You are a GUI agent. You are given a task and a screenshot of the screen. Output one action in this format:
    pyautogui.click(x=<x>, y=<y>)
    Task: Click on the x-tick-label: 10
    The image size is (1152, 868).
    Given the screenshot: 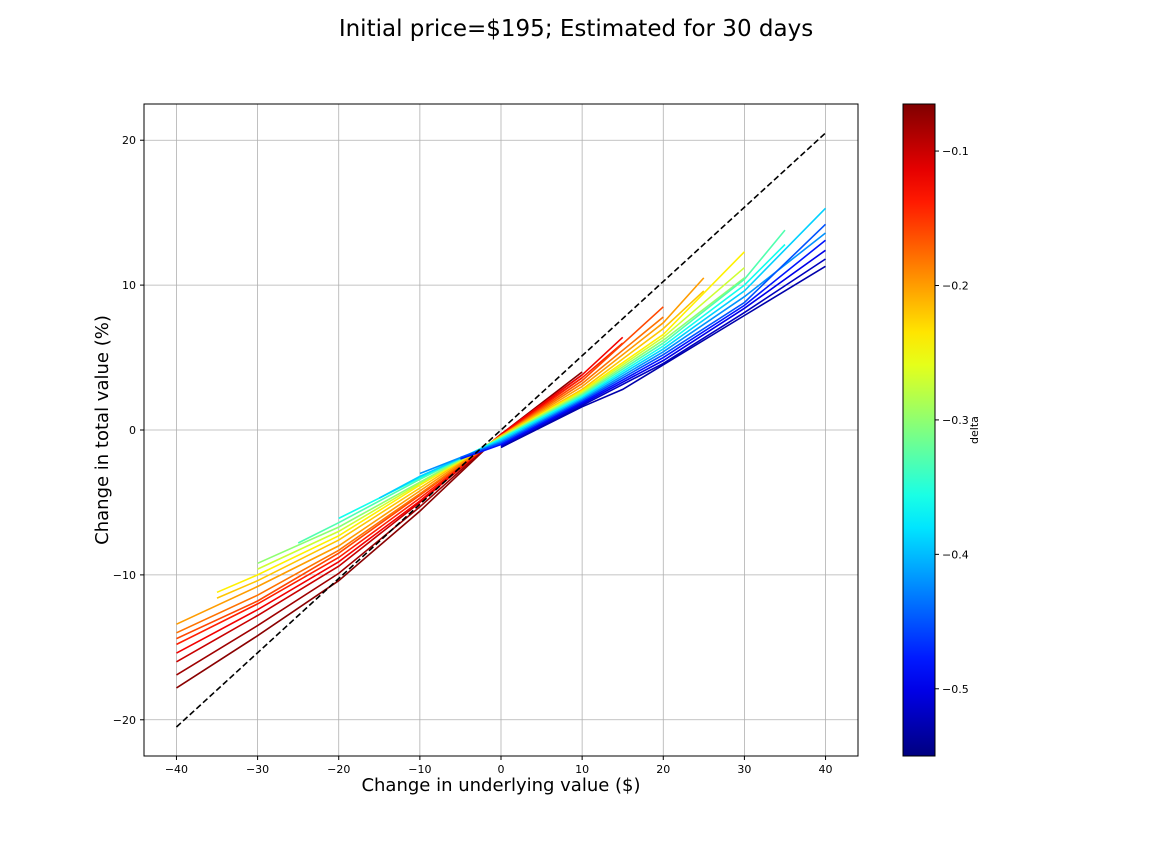 What is the action you would take?
    pyautogui.click(x=582, y=769)
    